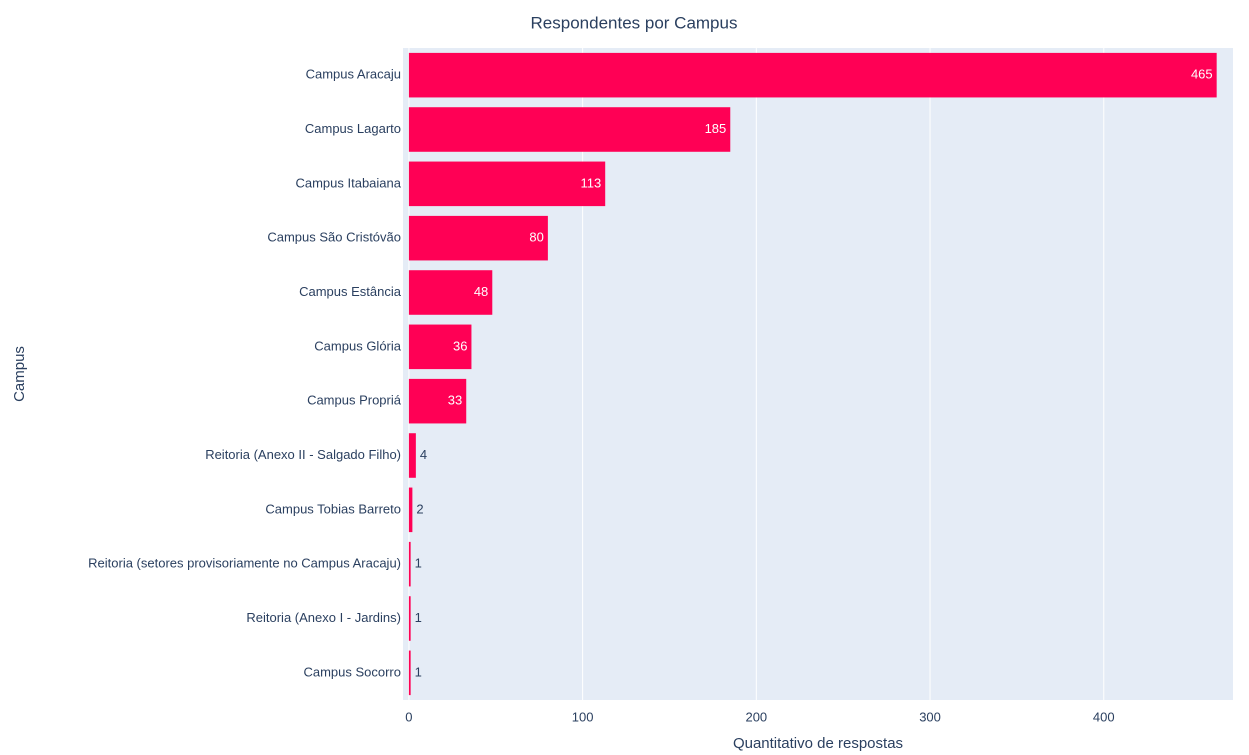 This screenshot has height=755, width=1249. Describe the element at coordinates (818, 743) in the screenshot. I see `x-axis-title: Quantitativo de respostas` at that location.